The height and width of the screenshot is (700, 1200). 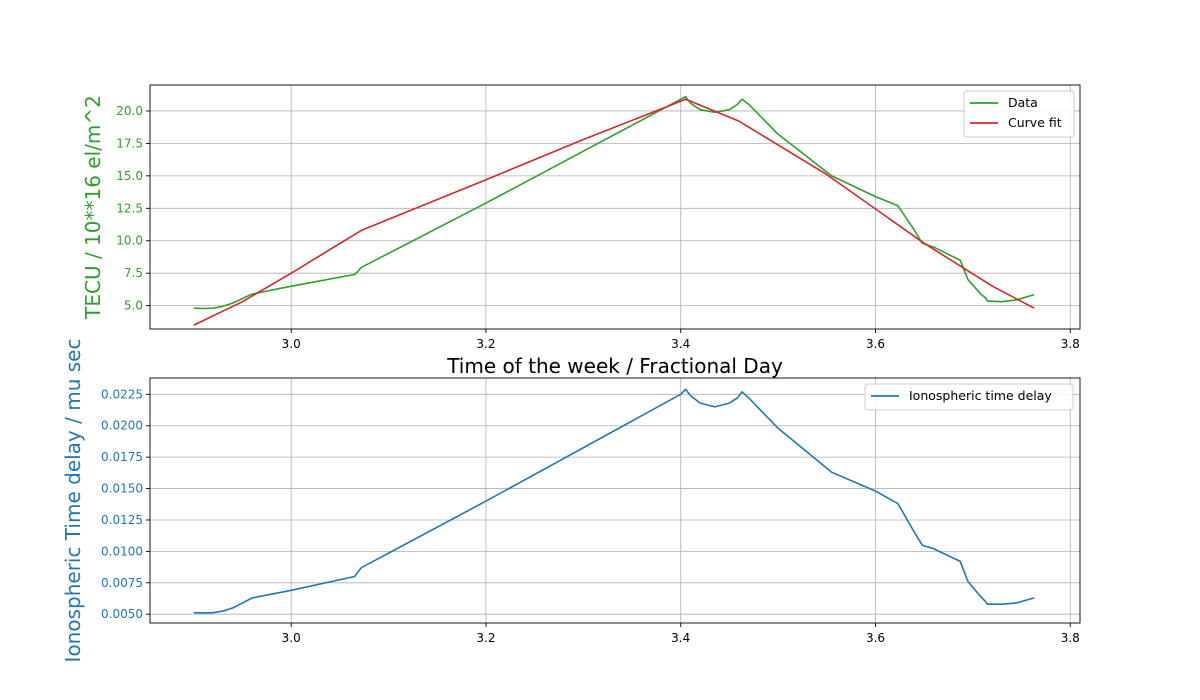 I want to click on y-tick-label: 15.0, so click(x=129, y=176).